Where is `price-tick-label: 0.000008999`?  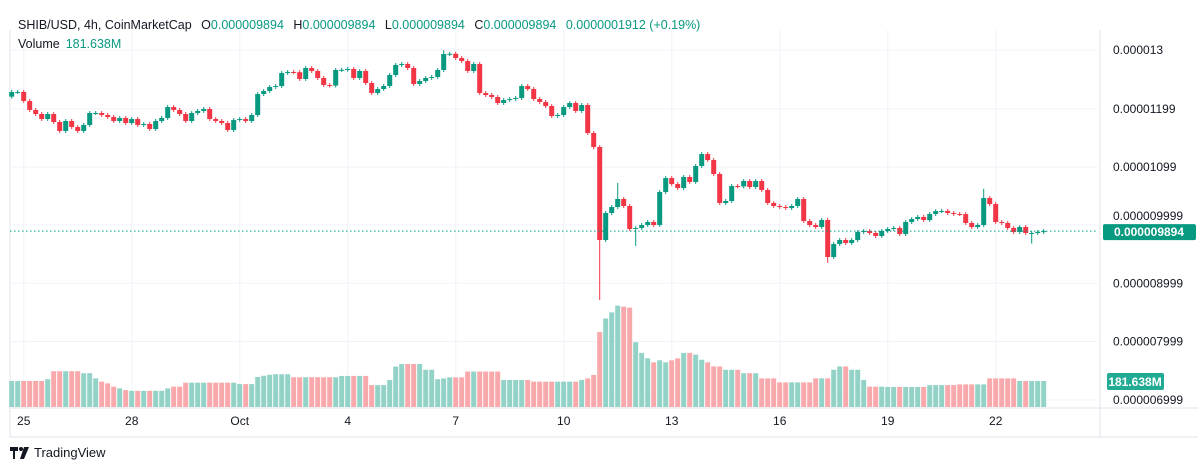
price-tick-label: 0.000008999 is located at coordinates (1148, 283).